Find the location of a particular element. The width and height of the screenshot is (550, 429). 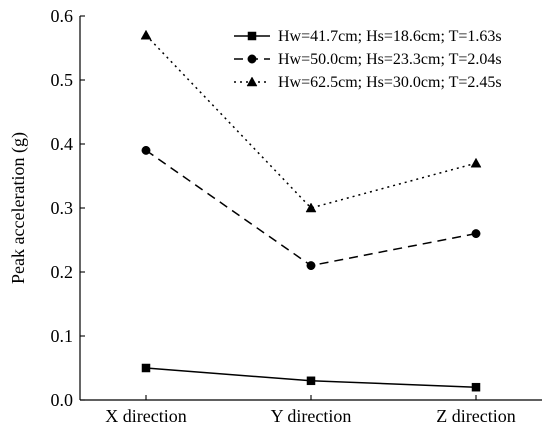

y-tick-label: 0.1 is located at coordinates (62, 336).